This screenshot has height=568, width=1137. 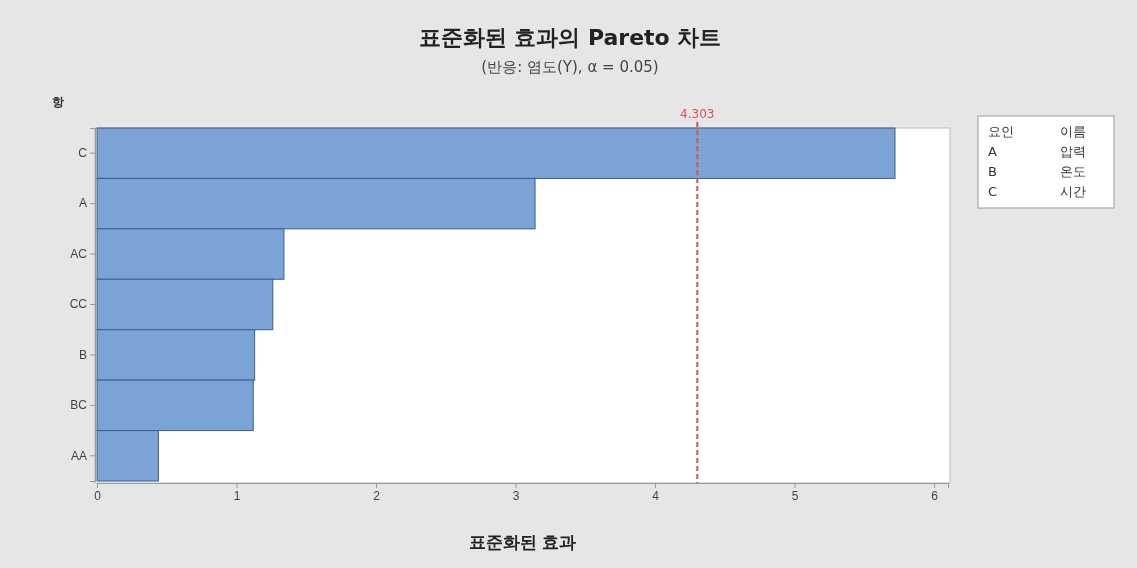 What do you see at coordinates (795, 495) in the screenshot?
I see `x-tick-label: 5` at bounding box center [795, 495].